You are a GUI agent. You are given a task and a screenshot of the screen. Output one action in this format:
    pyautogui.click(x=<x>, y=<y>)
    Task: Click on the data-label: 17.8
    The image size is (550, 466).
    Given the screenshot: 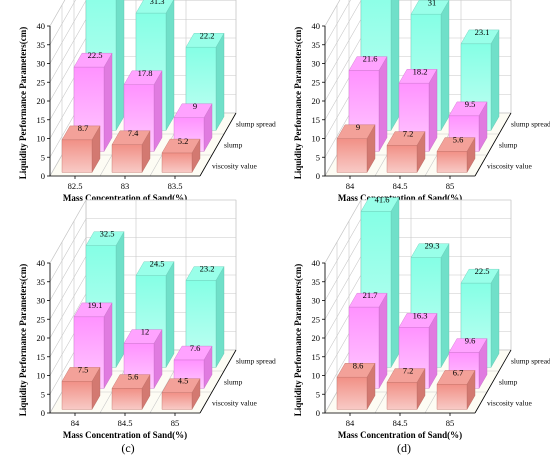 What is the action you would take?
    pyautogui.click(x=145, y=73)
    